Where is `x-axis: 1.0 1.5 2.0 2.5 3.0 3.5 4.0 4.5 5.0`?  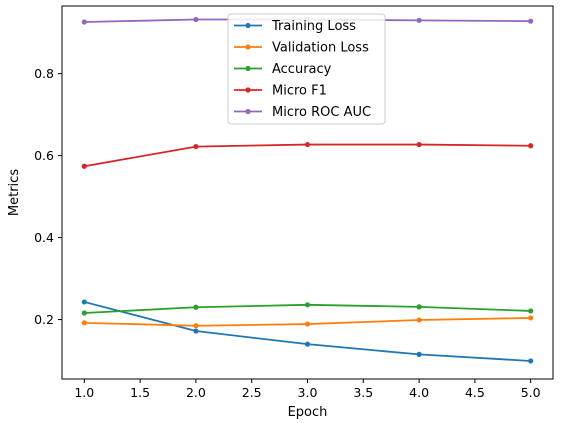 x-axis: 1.0 1.5 2.0 2.5 3.0 3.5 4.0 4.5 5.0 is located at coordinates (307, 389).